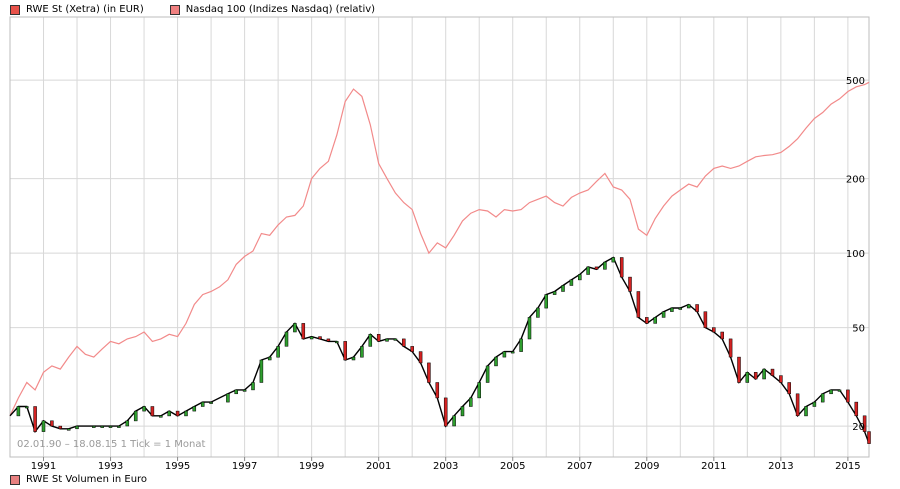 The image size is (900, 489). I want to click on x-tick-label-1999: 1999, so click(311, 466).